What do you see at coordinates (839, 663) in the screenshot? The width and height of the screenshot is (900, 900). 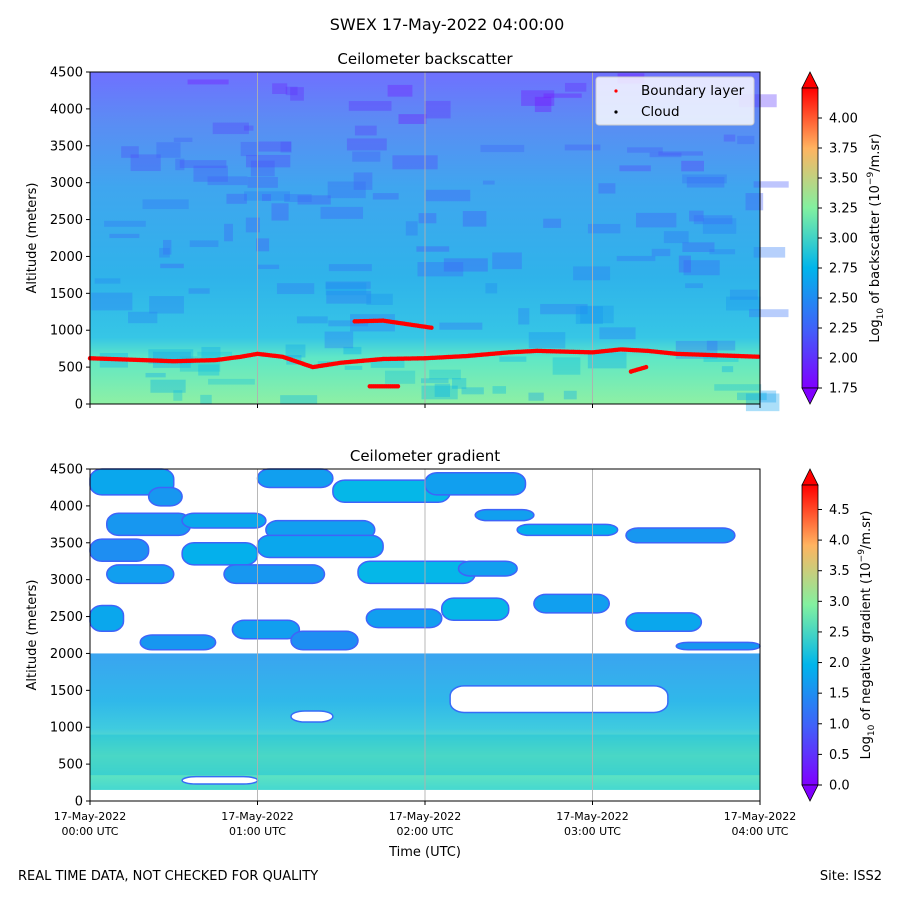 I see `colorbar-tick-label: 2.0` at bounding box center [839, 663].